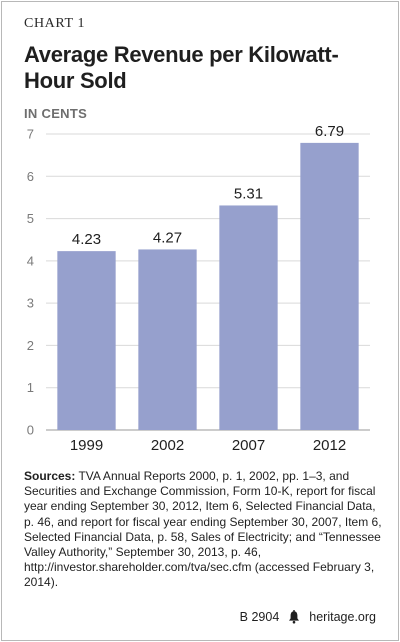  I want to click on data-label: 6.79, so click(329, 131).